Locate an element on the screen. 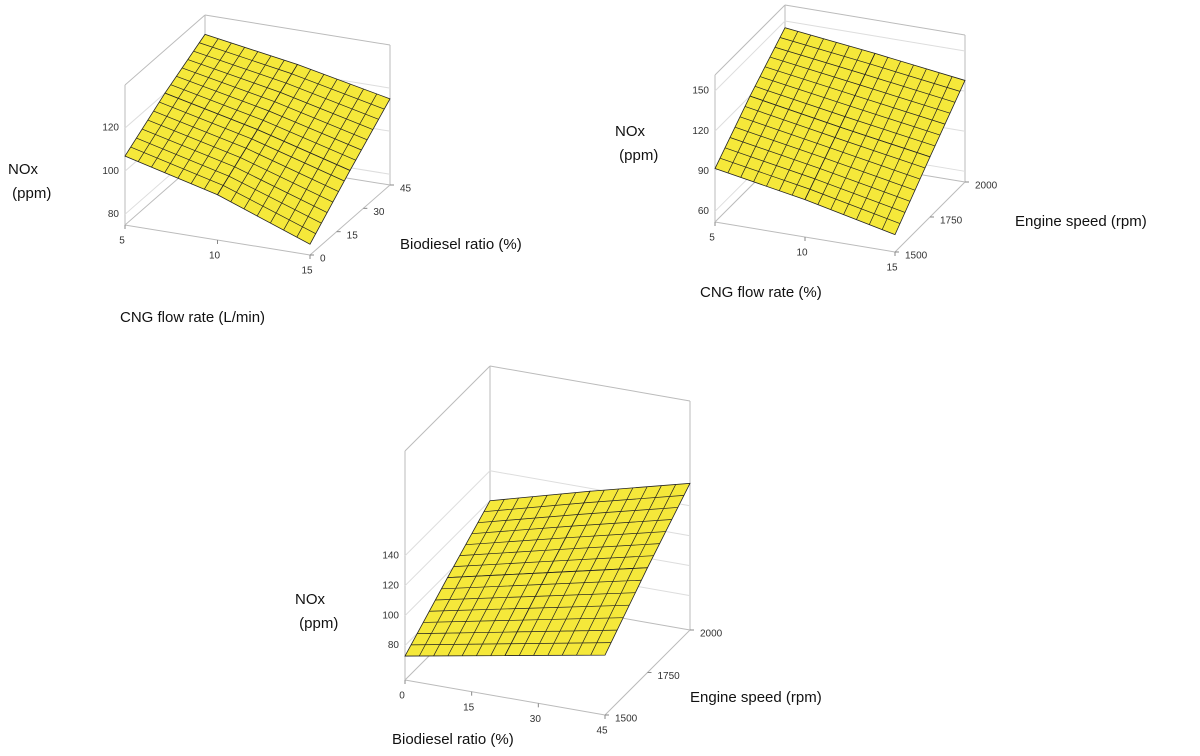 This screenshot has width=1200, height=756. x-tick-label: 45 is located at coordinates (602, 731).